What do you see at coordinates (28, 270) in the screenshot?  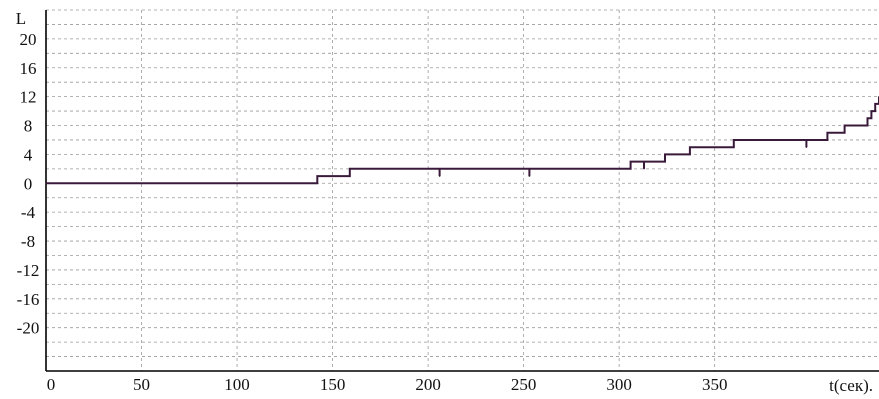 I see `y-tick-label: -12` at bounding box center [28, 270].